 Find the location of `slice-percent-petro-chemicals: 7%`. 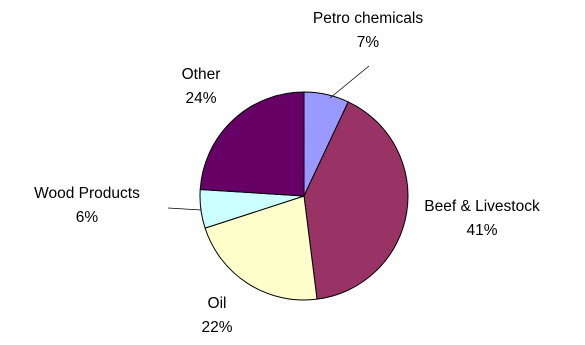

slice-percent-petro-chemicals: 7% is located at coordinates (368, 42).